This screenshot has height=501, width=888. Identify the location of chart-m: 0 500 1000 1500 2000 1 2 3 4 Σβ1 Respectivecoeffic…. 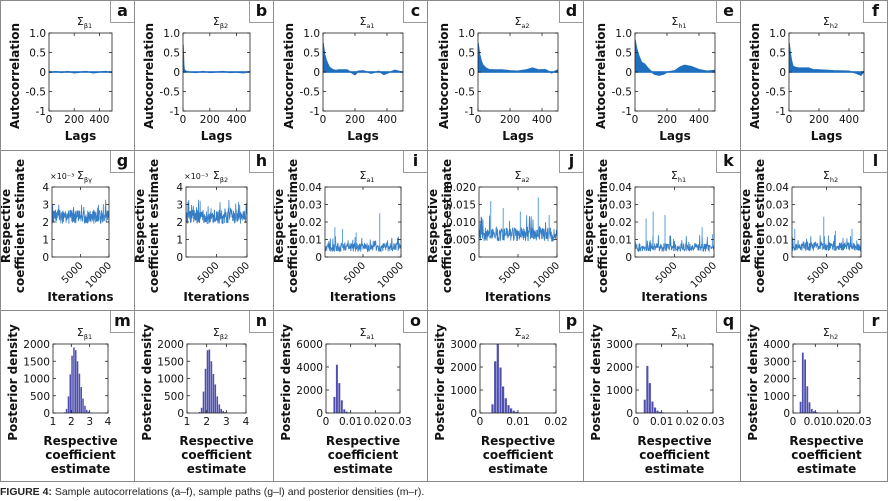
(62, 400).